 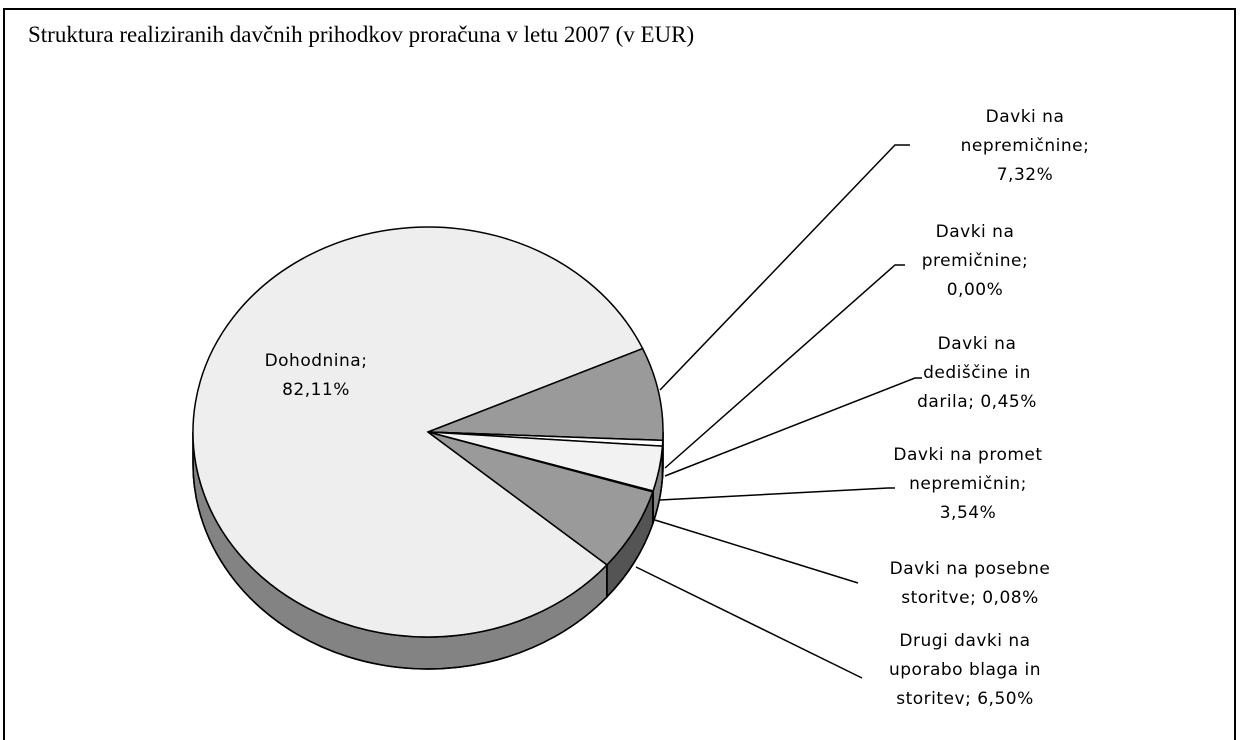 What do you see at coordinates (975, 246) in the screenshot?
I see `category-label: Davki na premičnine;` at bounding box center [975, 246].